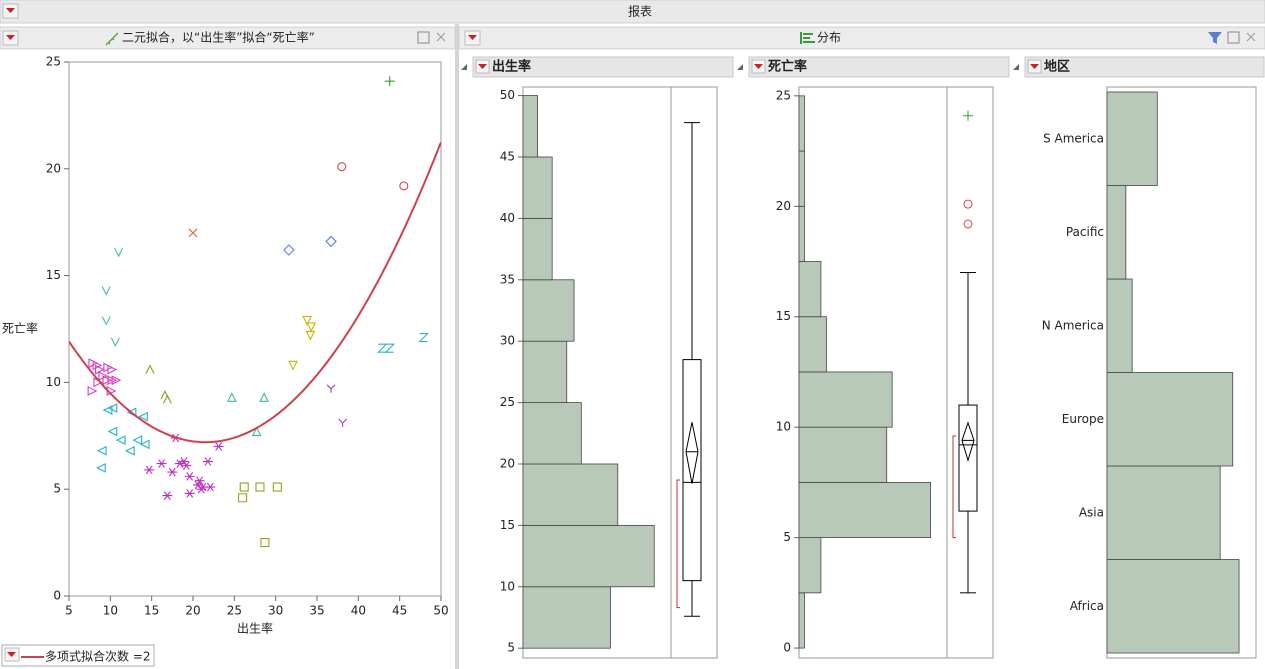 This screenshot has width=1265, height=669. What do you see at coordinates (255, 292) in the screenshot?
I see `fit-curve` at bounding box center [255, 292].